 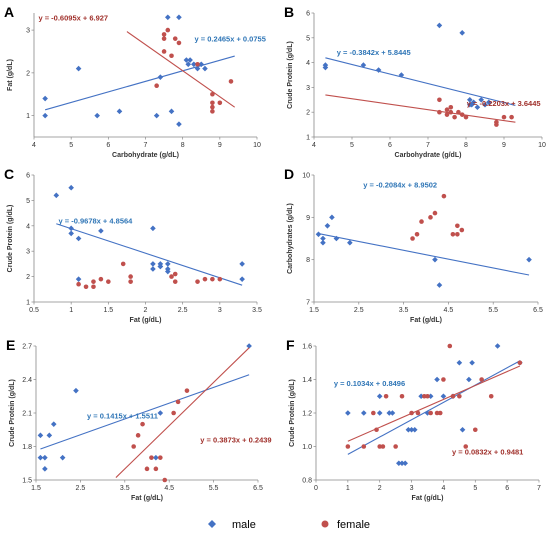 What do you see at coordinates (28, 277) in the screenshot?
I see `y-tick-label: 2` at bounding box center [28, 277].